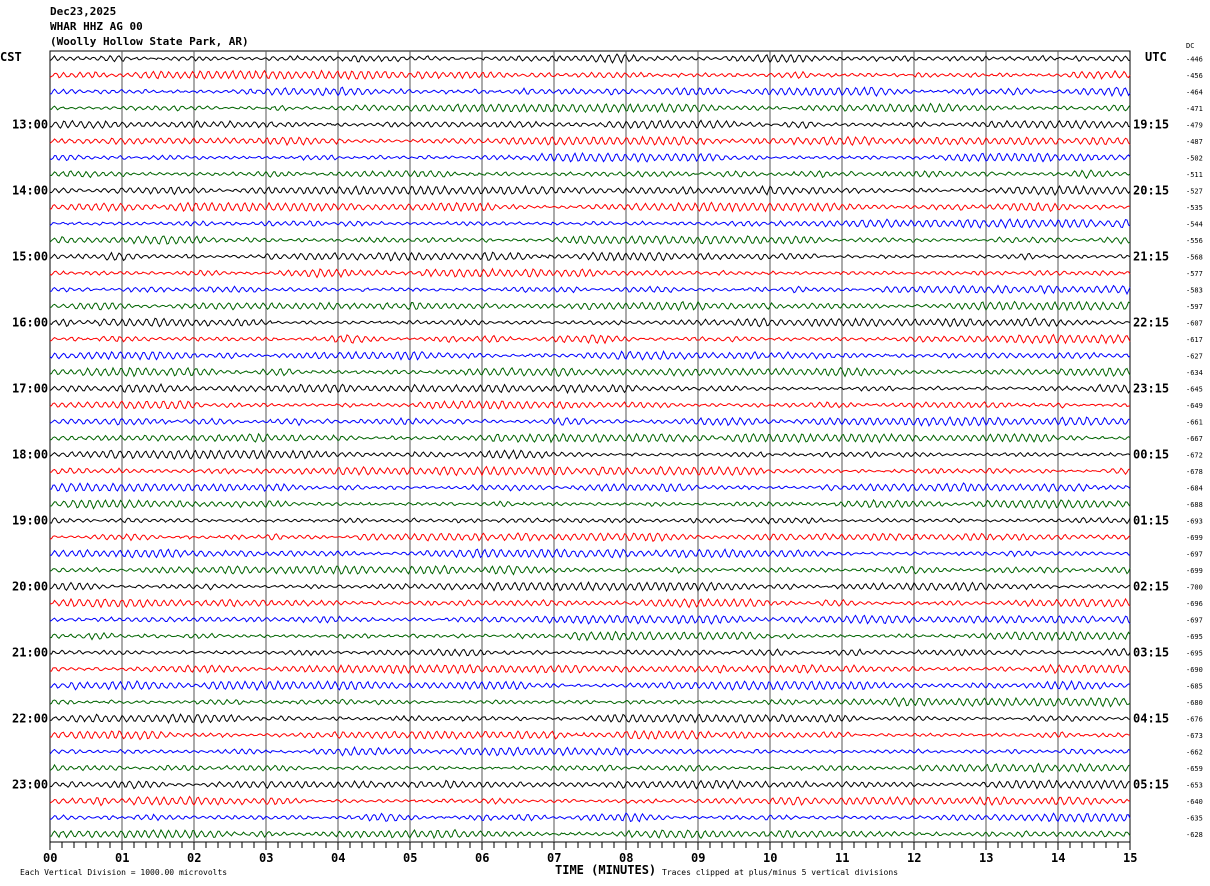 The width and height of the screenshot is (1210, 886). What do you see at coordinates (1194, 819) in the screenshot?
I see `dc-offset-label: -635` at bounding box center [1194, 819].